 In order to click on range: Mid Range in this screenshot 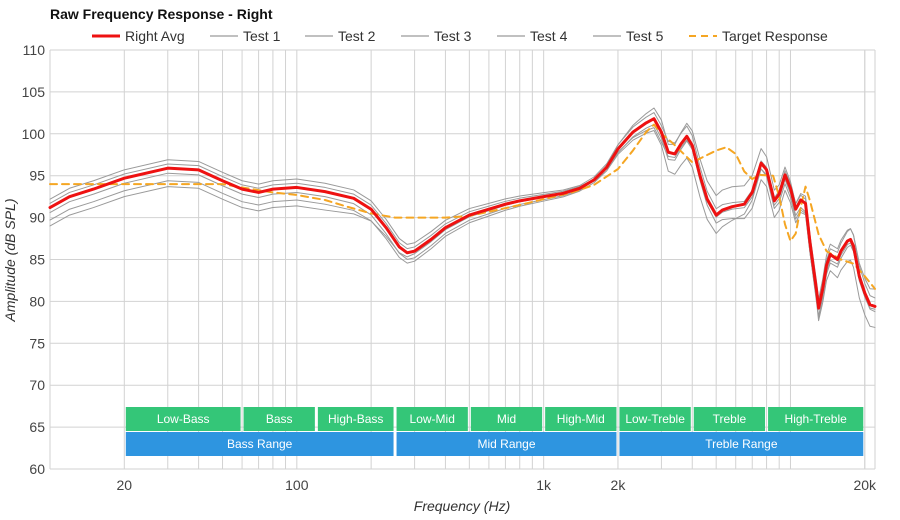, I will do `click(506, 444)`.